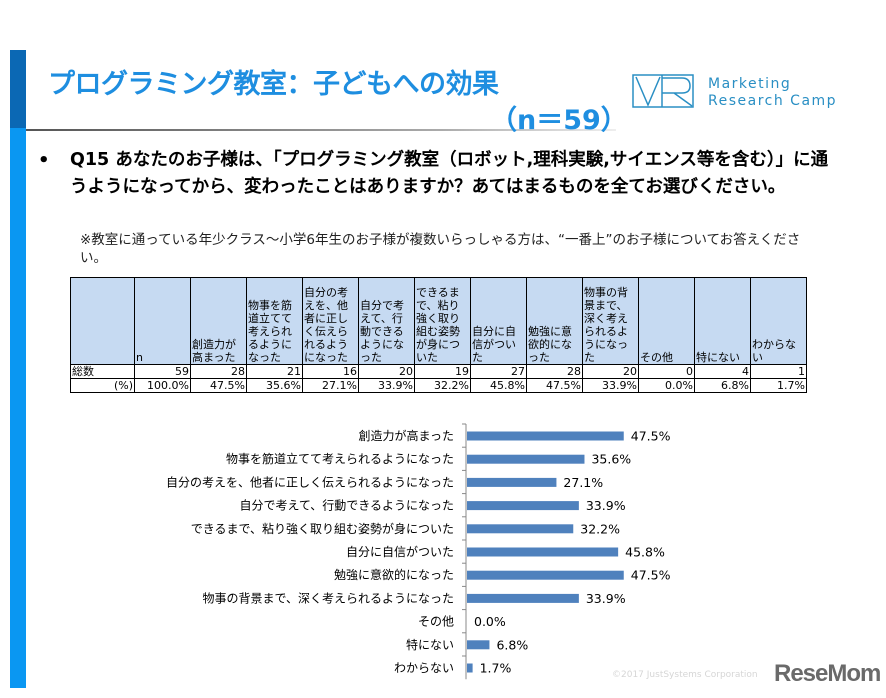  I want to click on page-title: プログラミング教室：子どもへの効果, so click(273, 84).